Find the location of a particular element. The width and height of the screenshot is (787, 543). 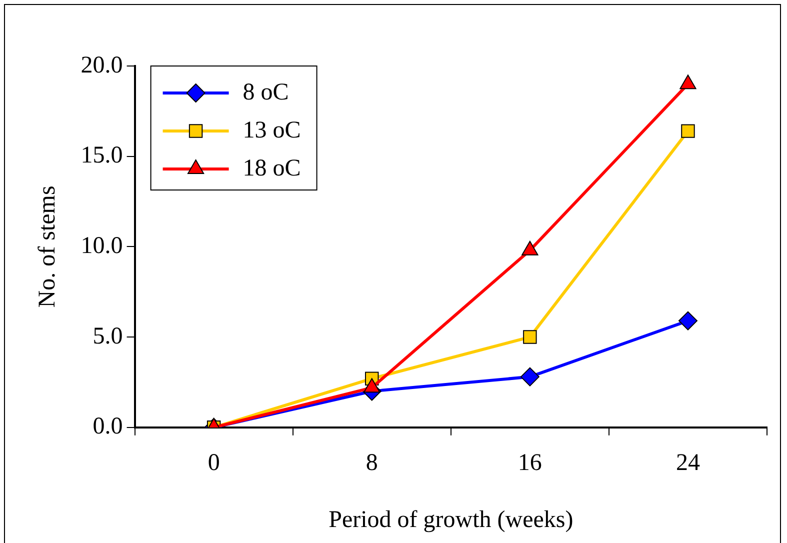

legend-label: 8 oC is located at coordinates (265, 92).